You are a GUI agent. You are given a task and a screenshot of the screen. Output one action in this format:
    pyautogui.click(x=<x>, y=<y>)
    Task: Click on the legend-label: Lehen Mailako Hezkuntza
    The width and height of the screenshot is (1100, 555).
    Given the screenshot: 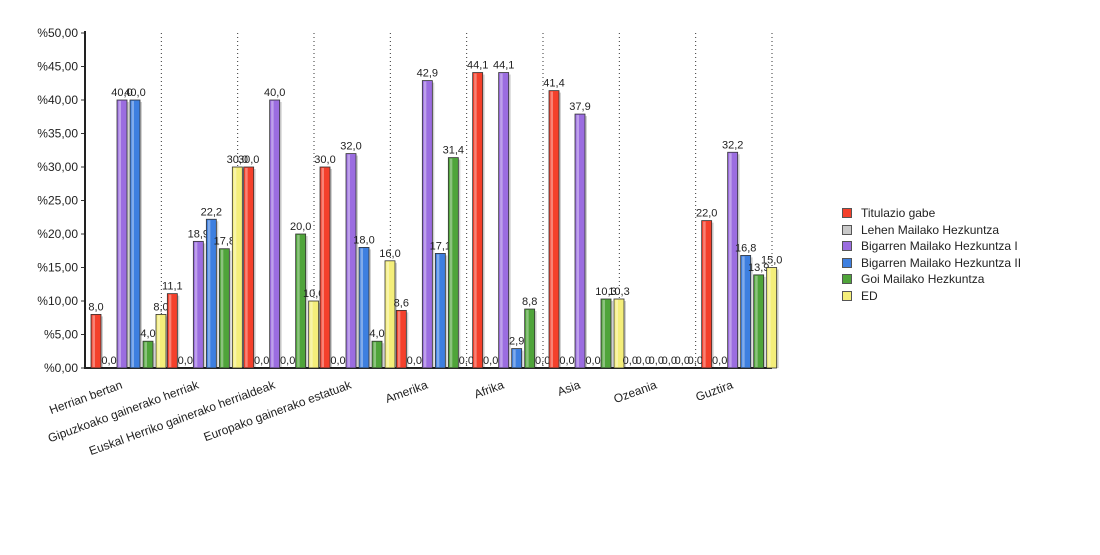 What is the action you would take?
    pyautogui.click(x=930, y=229)
    